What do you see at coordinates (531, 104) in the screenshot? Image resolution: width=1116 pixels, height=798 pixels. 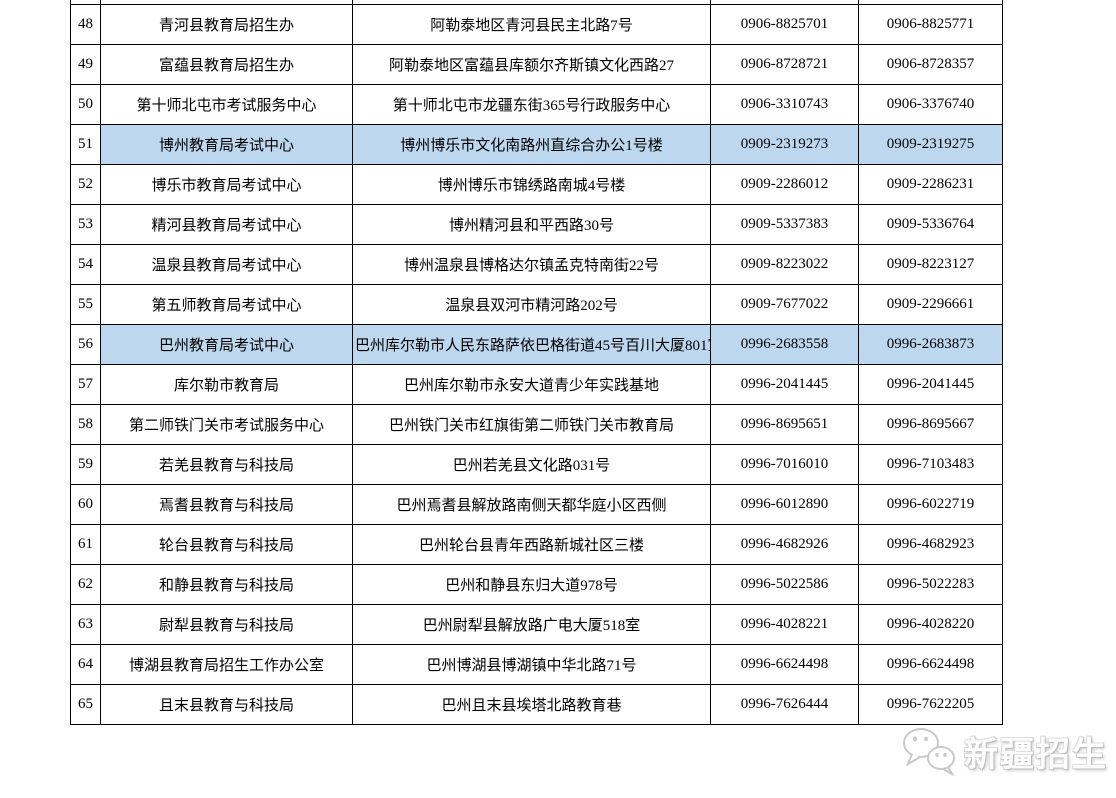 I see `cell-address: 第十师北屯市龙疆东街365号行政服务中心` at bounding box center [531, 104].